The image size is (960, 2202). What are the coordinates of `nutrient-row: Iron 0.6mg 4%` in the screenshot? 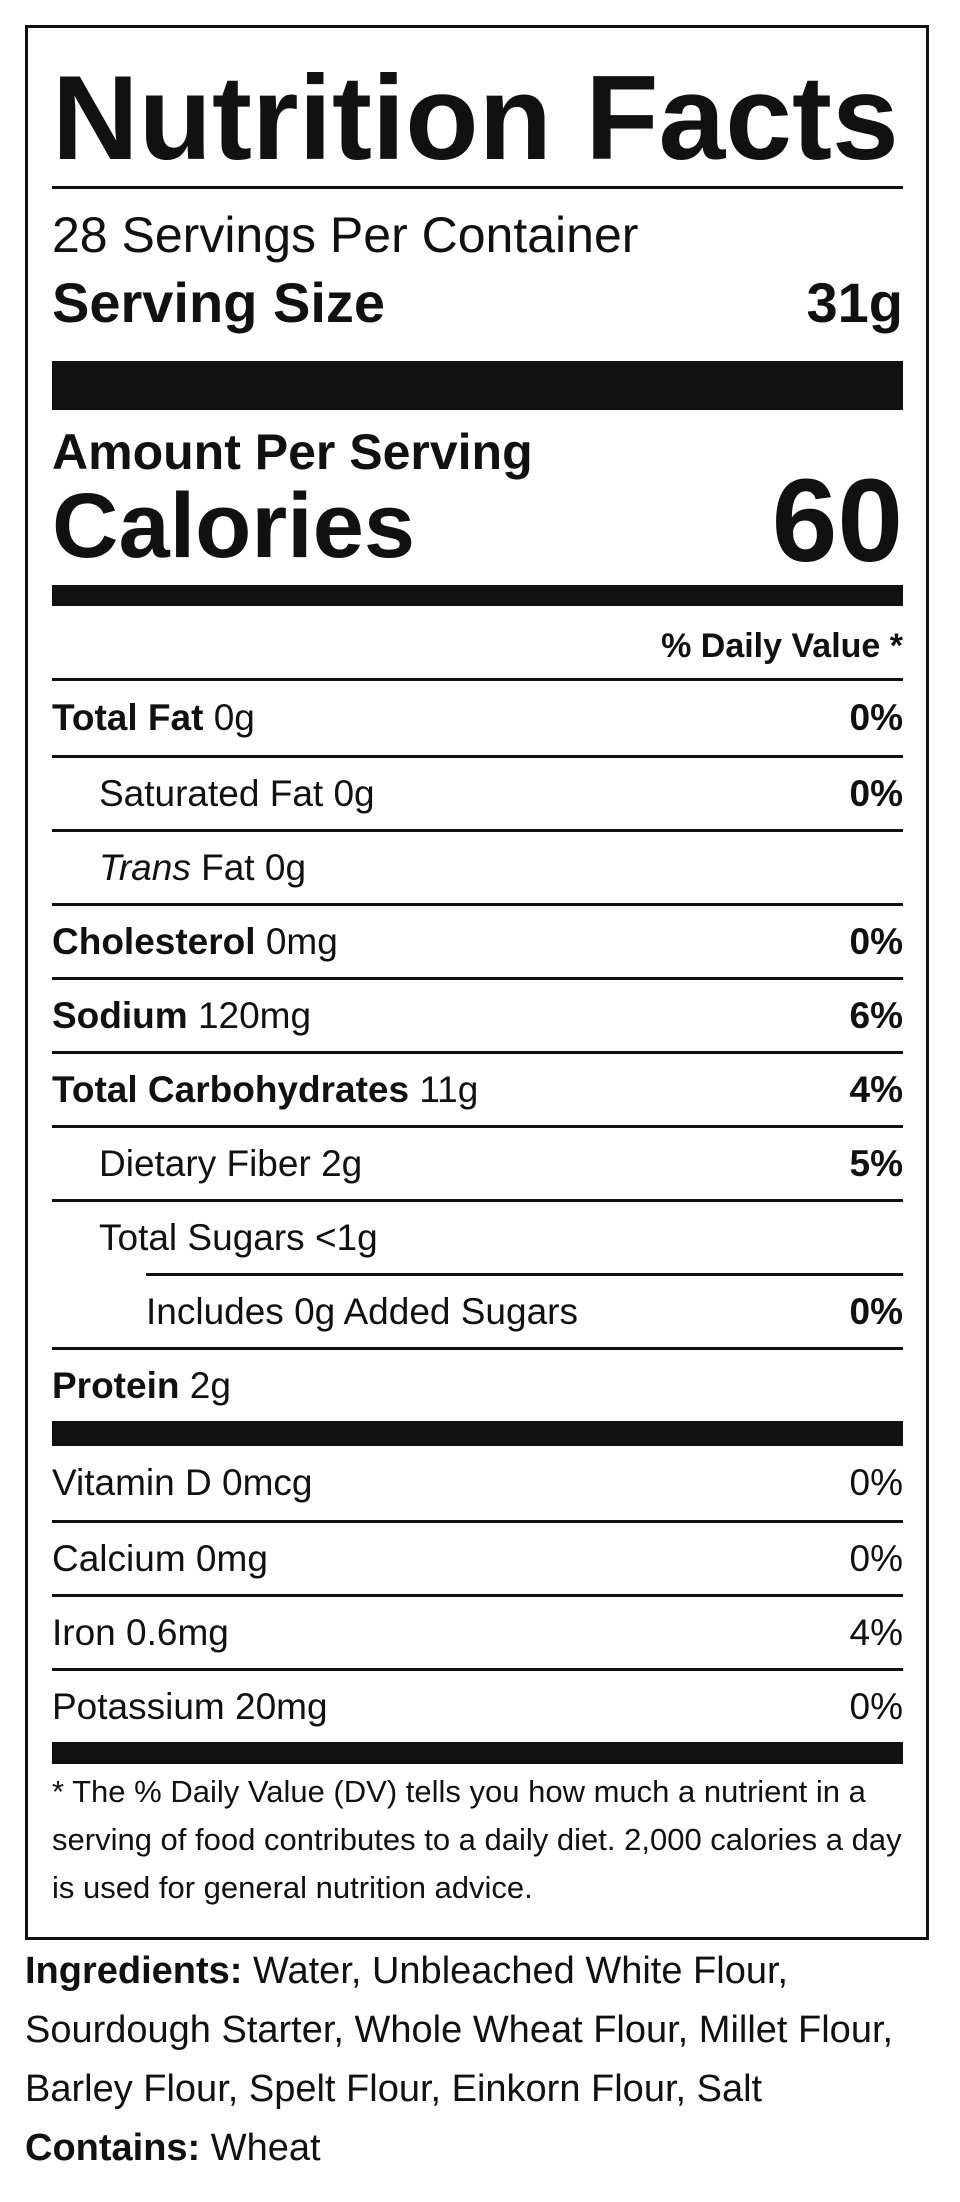 It's located at (477, 1631).